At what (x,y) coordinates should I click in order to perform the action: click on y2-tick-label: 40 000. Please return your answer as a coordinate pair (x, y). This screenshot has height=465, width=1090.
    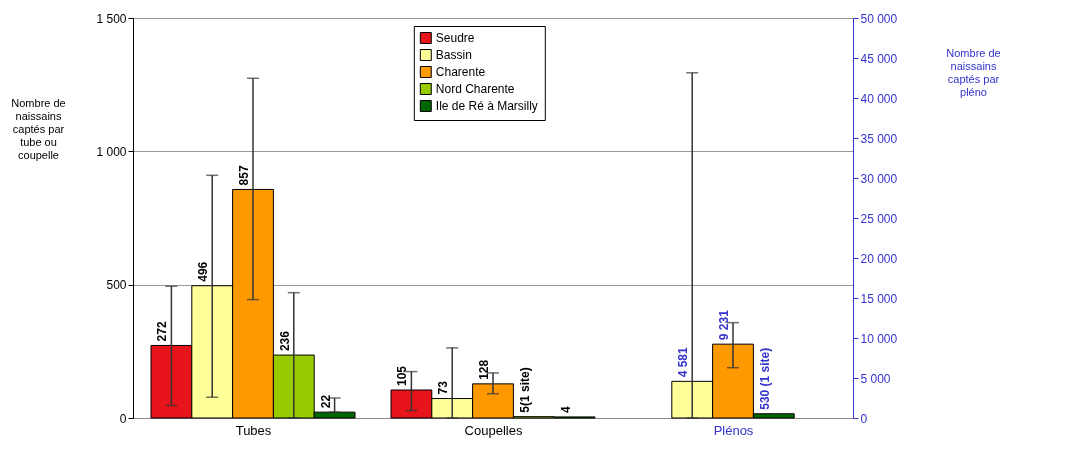
    Looking at the image, I should click on (879, 98).